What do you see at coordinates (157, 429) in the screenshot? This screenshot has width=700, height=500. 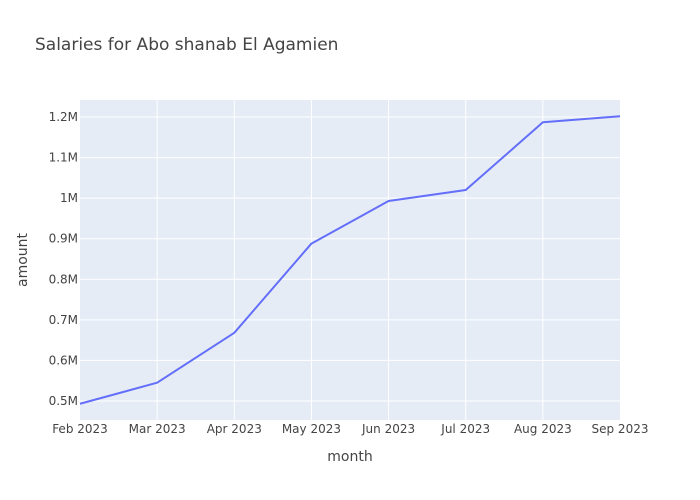 I see `x-tick-label: Mar 2023` at bounding box center [157, 429].